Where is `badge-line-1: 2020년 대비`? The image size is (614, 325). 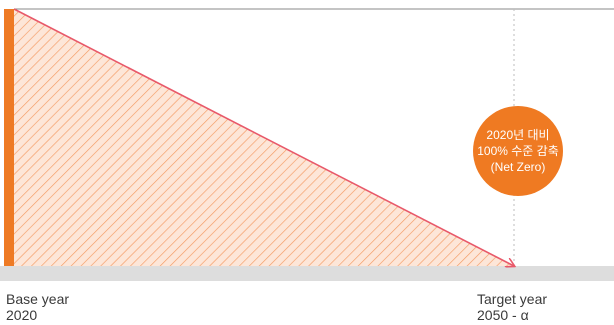 badge-line-1: 2020년 대비 is located at coordinates (518, 135).